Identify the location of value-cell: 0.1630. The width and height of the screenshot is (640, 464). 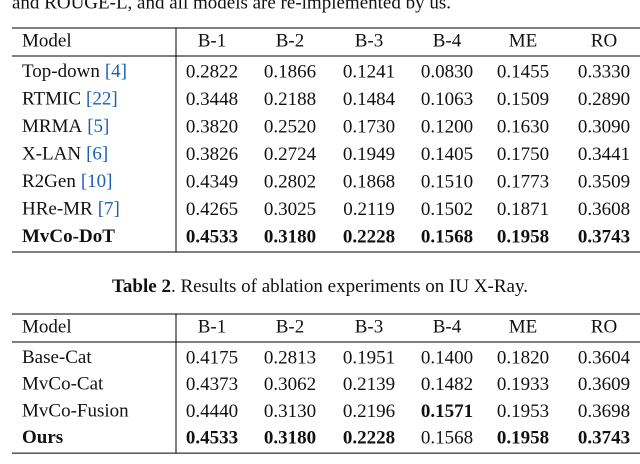
(523, 126).